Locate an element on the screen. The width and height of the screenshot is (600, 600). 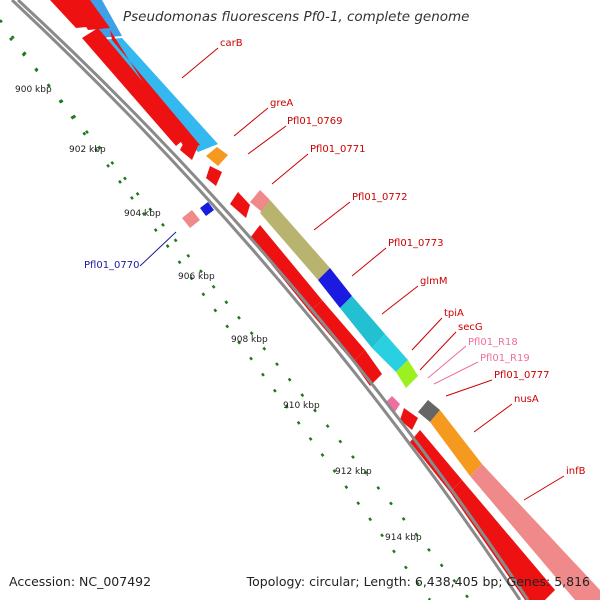
gene-label-pfl01-r18: Pfl01_R18 is located at coordinates (493, 342).